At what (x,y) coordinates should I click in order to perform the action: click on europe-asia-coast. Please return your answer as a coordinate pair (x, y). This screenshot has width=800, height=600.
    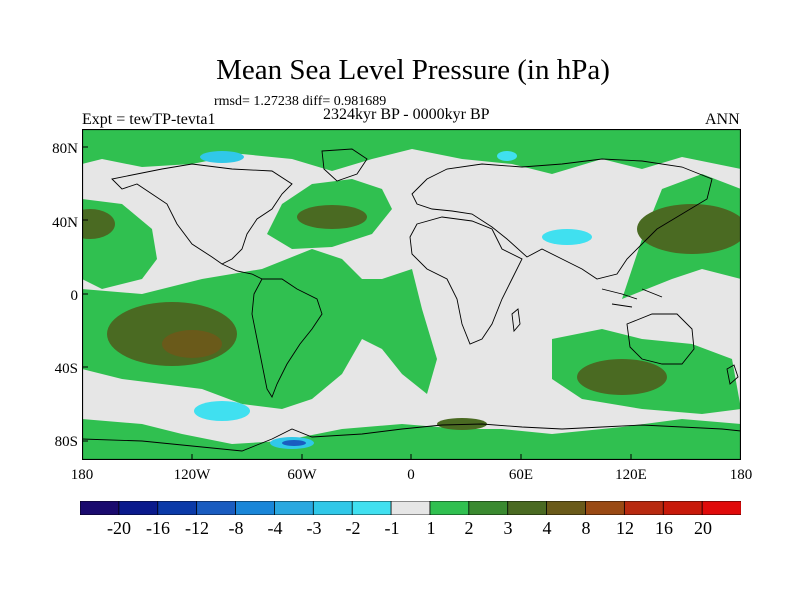
    Looking at the image, I should click on (562, 219).